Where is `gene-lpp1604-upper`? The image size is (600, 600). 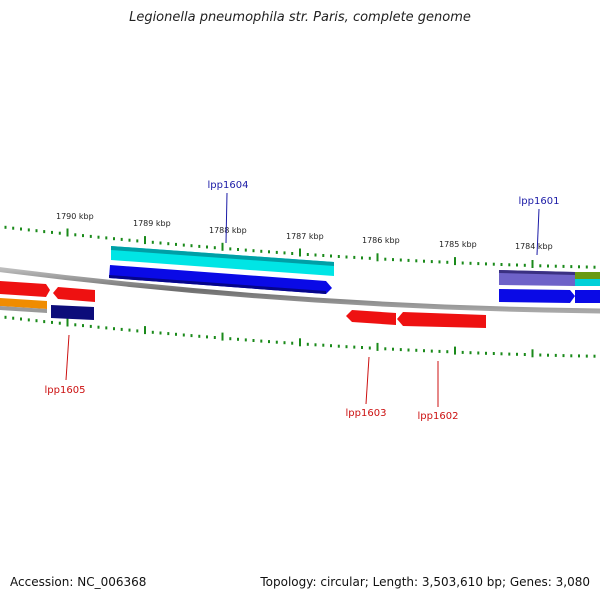 gene-lpp1604-upper is located at coordinates (222, 261).